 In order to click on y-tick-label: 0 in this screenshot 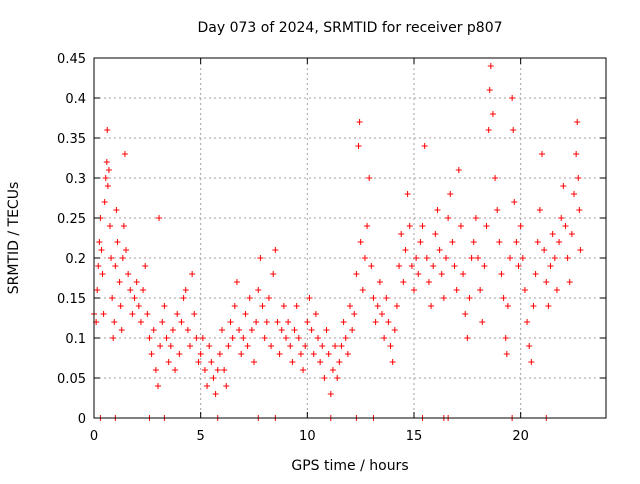, I will do `click(82, 419)`.